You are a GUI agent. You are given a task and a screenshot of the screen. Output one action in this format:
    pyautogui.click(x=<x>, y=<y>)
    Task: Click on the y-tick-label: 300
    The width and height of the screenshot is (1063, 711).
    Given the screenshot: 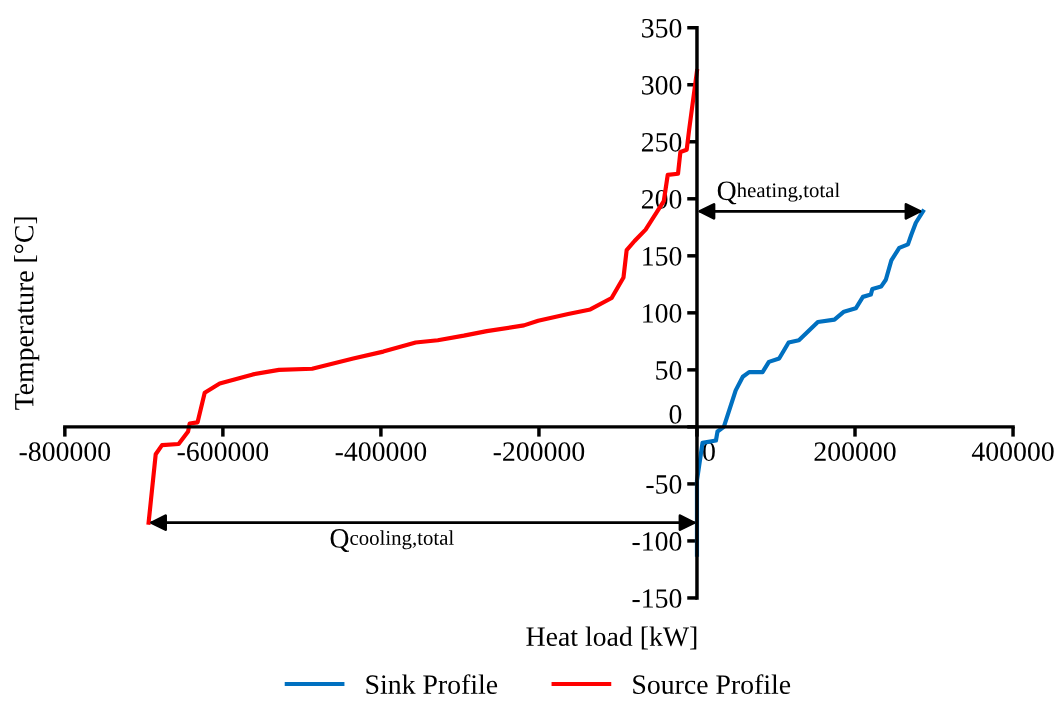 What is the action you would take?
    pyautogui.click(x=662, y=85)
    